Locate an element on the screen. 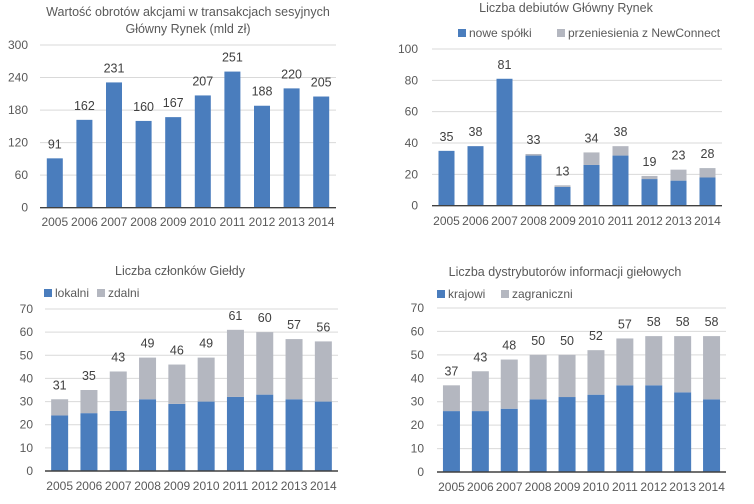 The width and height of the screenshot is (754, 504). y-tick-label: 40 is located at coordinates (27, 378).